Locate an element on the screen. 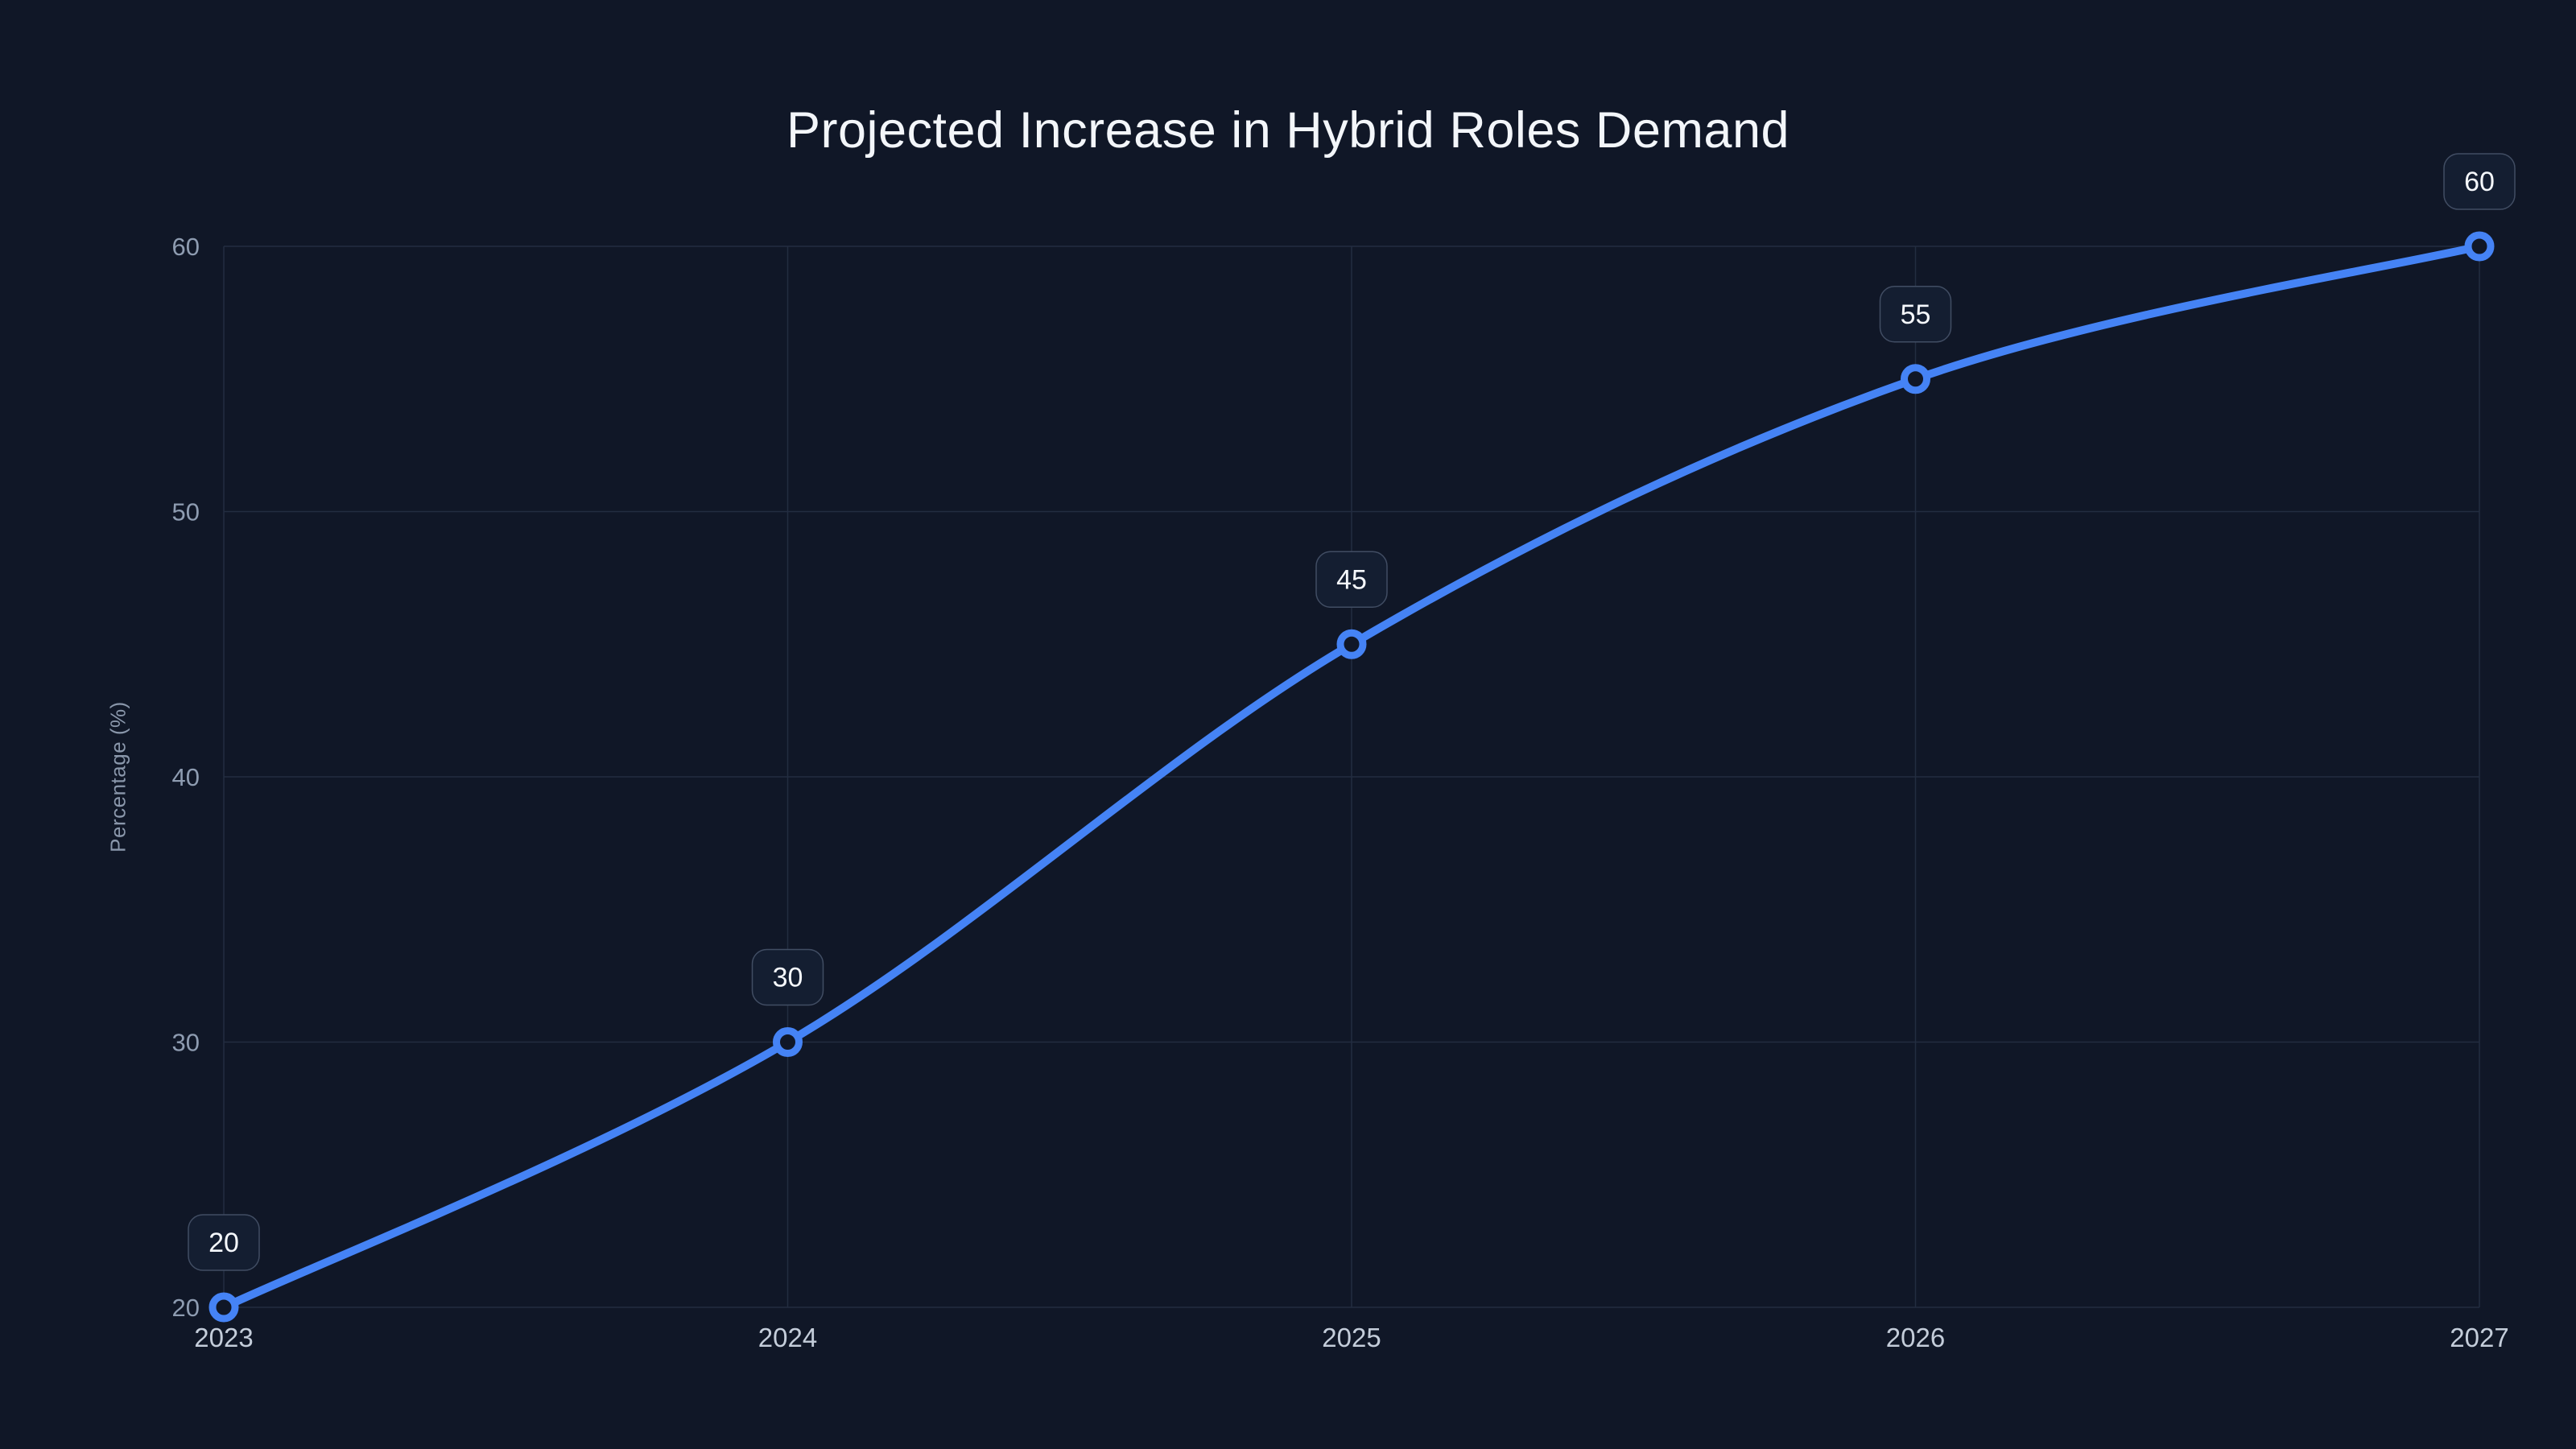  y-tick-label: 50 is located at coordinates (186, 512).